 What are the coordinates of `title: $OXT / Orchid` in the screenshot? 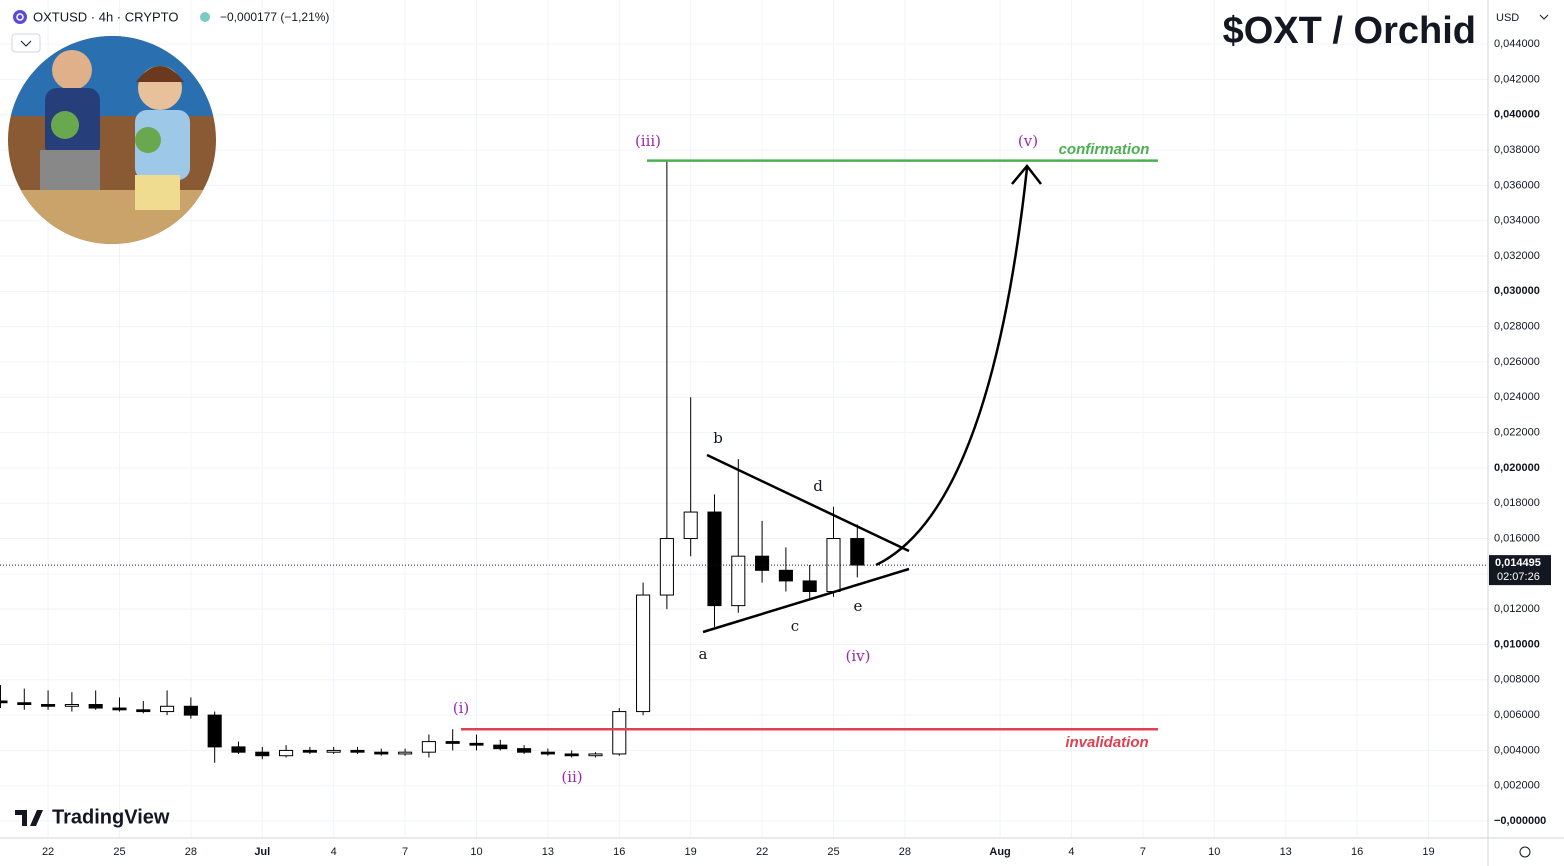 It's located at (1349, 31).